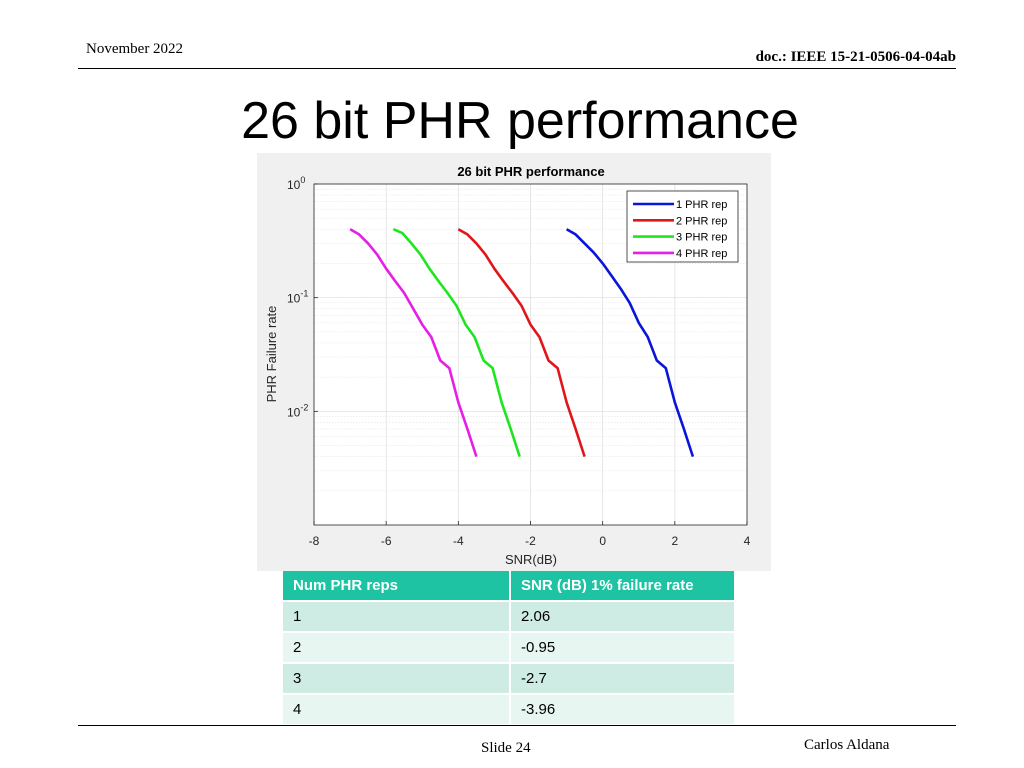 The image size is (1024, 768). I want to click on x-axis-label: SNR(dB), so click(531, 559).